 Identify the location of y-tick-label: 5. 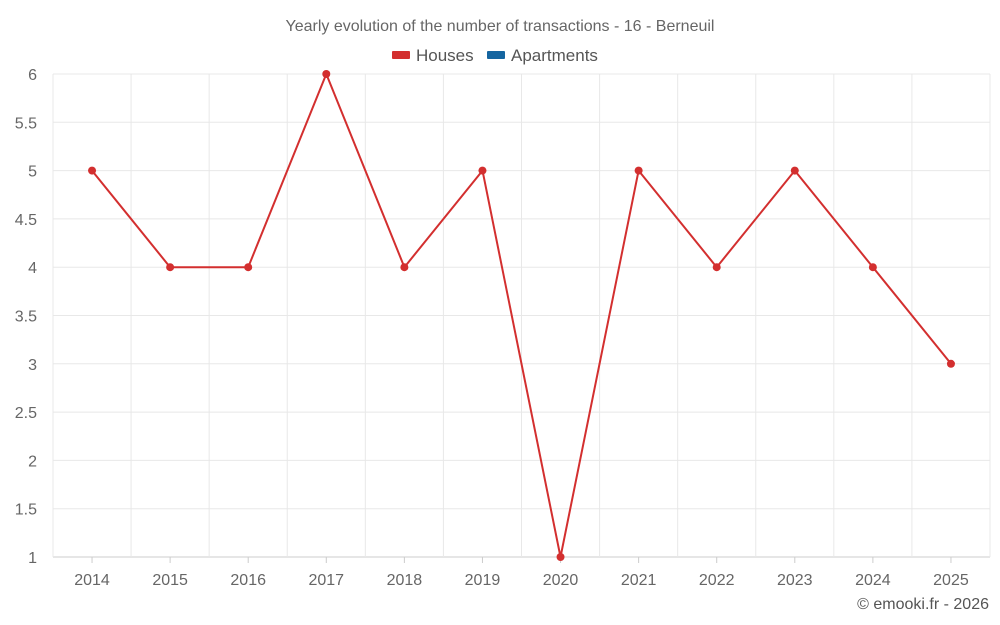
(32, 172).